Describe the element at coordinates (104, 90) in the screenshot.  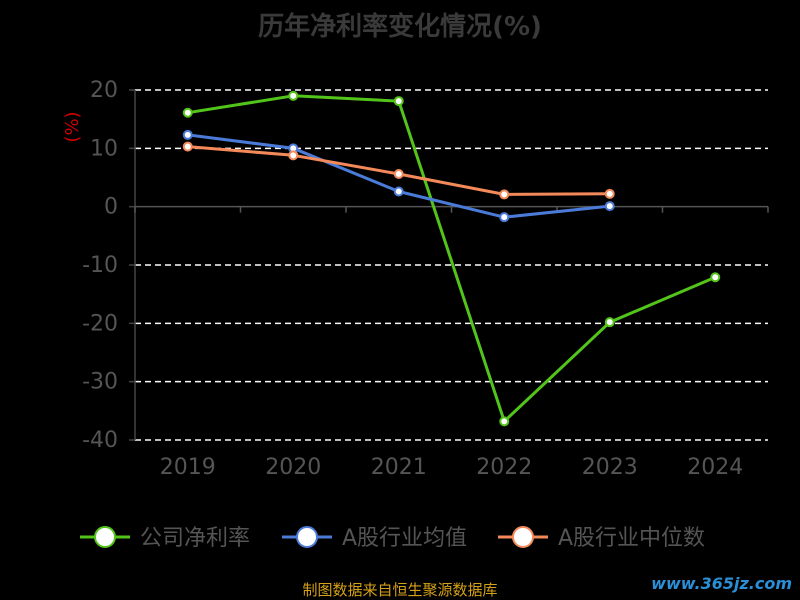
I see `y-tick-label: 20` at that location.